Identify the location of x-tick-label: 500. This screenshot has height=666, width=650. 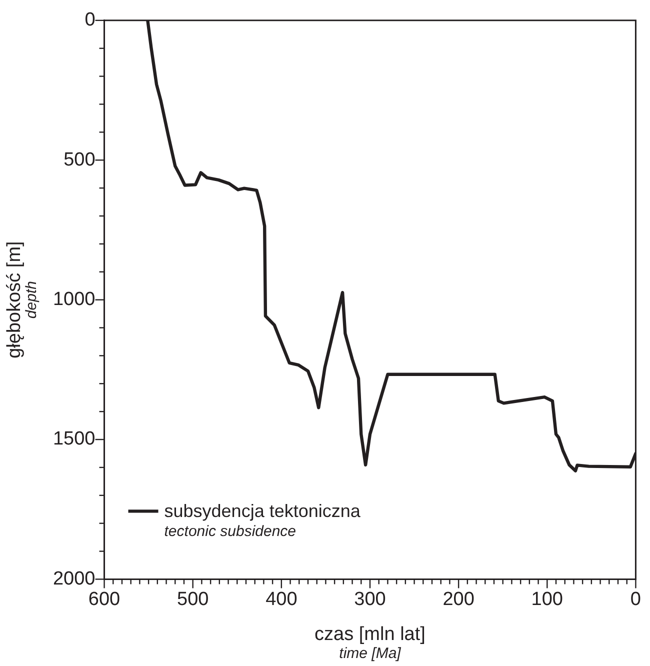
(192, 599).